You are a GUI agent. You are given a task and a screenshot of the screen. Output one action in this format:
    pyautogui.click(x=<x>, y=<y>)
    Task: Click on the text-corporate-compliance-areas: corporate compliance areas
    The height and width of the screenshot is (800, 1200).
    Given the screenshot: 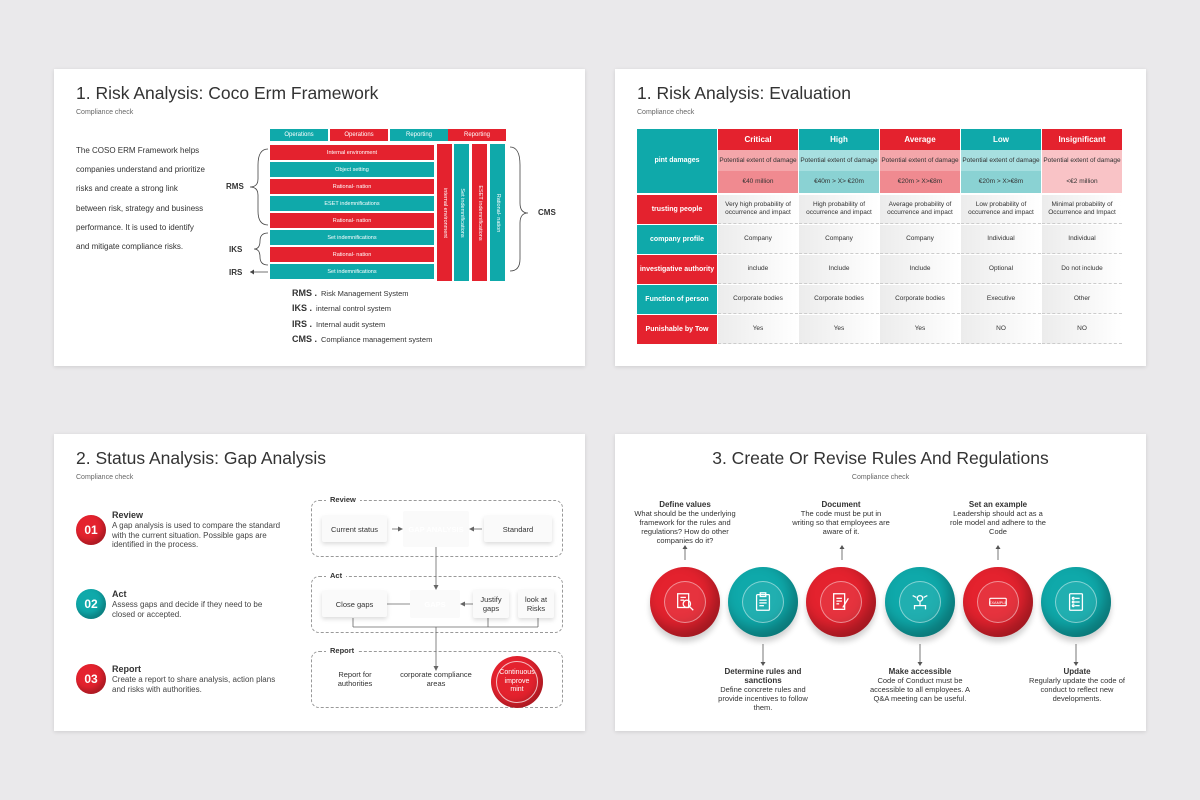 What is the action you would take?
    pyautogui.click(x=436, y=679)
    